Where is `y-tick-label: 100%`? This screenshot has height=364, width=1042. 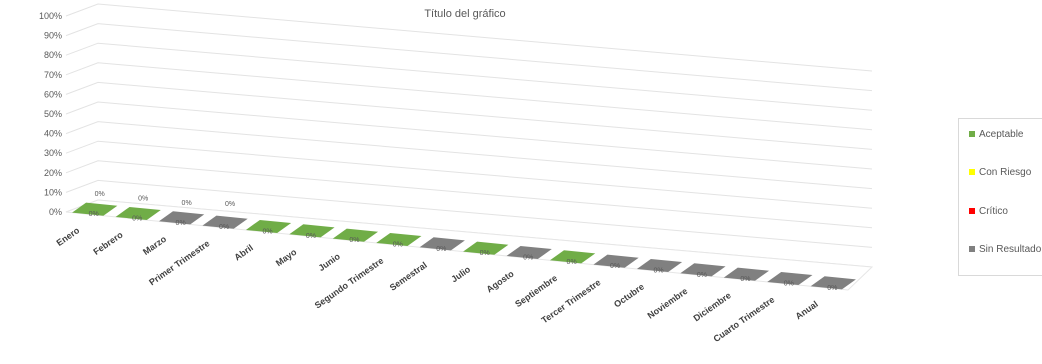
y-tick-label: 100% is located at coordinates (50, 16).